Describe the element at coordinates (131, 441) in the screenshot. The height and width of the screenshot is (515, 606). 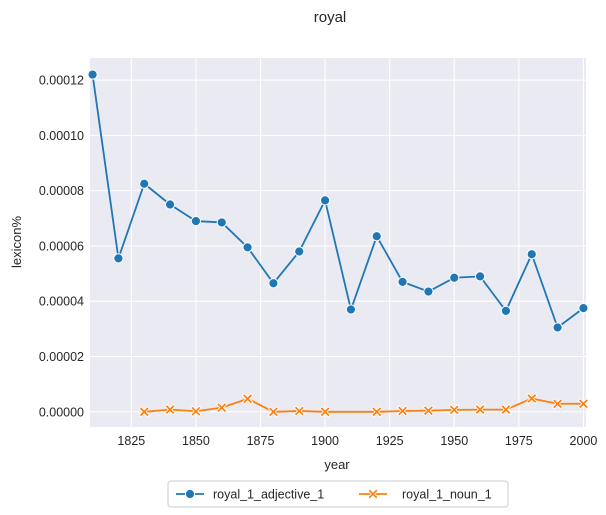
I see `x-tick-label: 1825` at that location.